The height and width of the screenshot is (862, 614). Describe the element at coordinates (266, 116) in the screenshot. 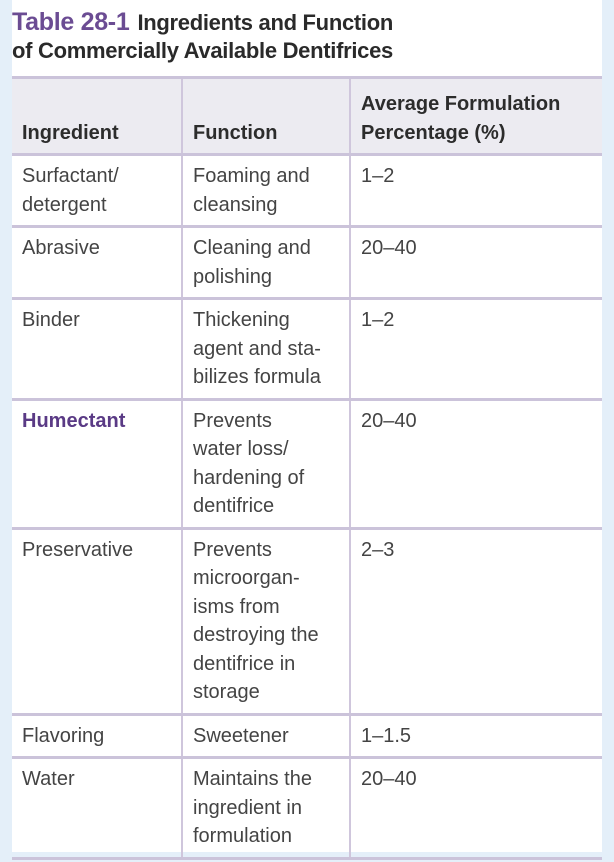

I see `header-function: Function` at that location.